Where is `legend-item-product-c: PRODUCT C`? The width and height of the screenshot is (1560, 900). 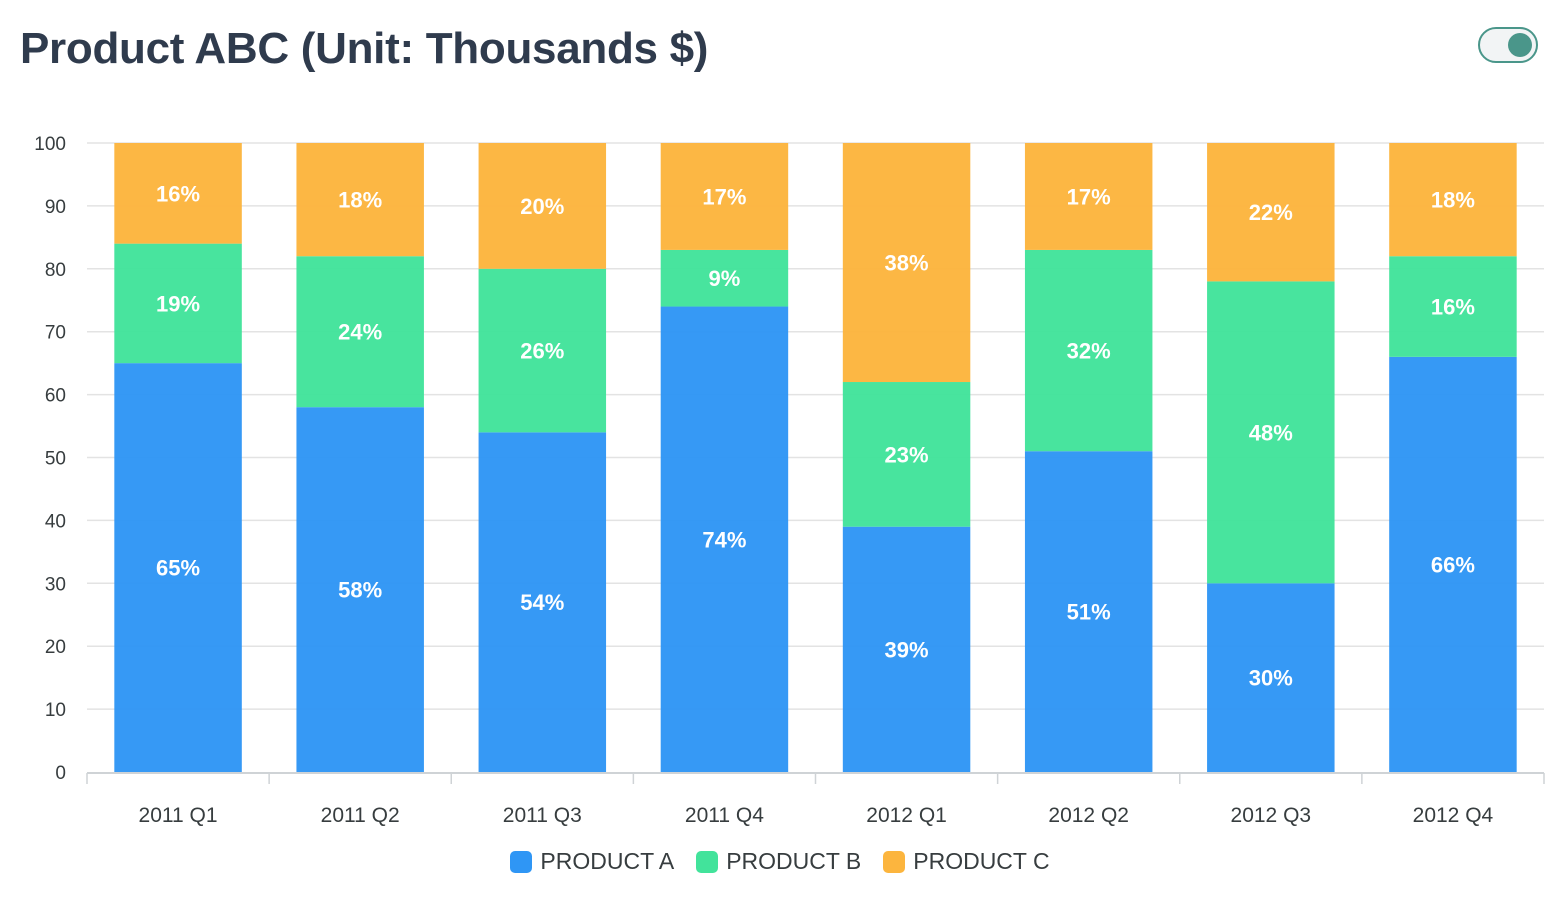 legend-item-product-c: PRODUCT C is located at coordinates (966, 861).